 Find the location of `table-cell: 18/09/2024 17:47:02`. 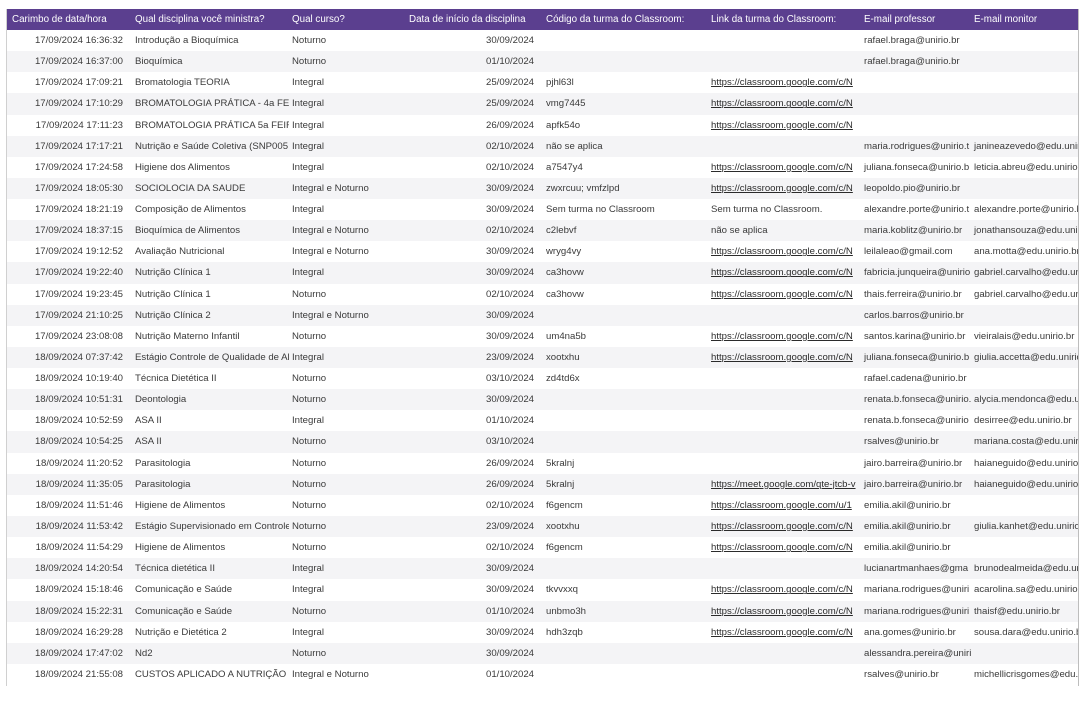

table-cell: 18/09/2024 17:47:02 is located at coordinates (78, 653).